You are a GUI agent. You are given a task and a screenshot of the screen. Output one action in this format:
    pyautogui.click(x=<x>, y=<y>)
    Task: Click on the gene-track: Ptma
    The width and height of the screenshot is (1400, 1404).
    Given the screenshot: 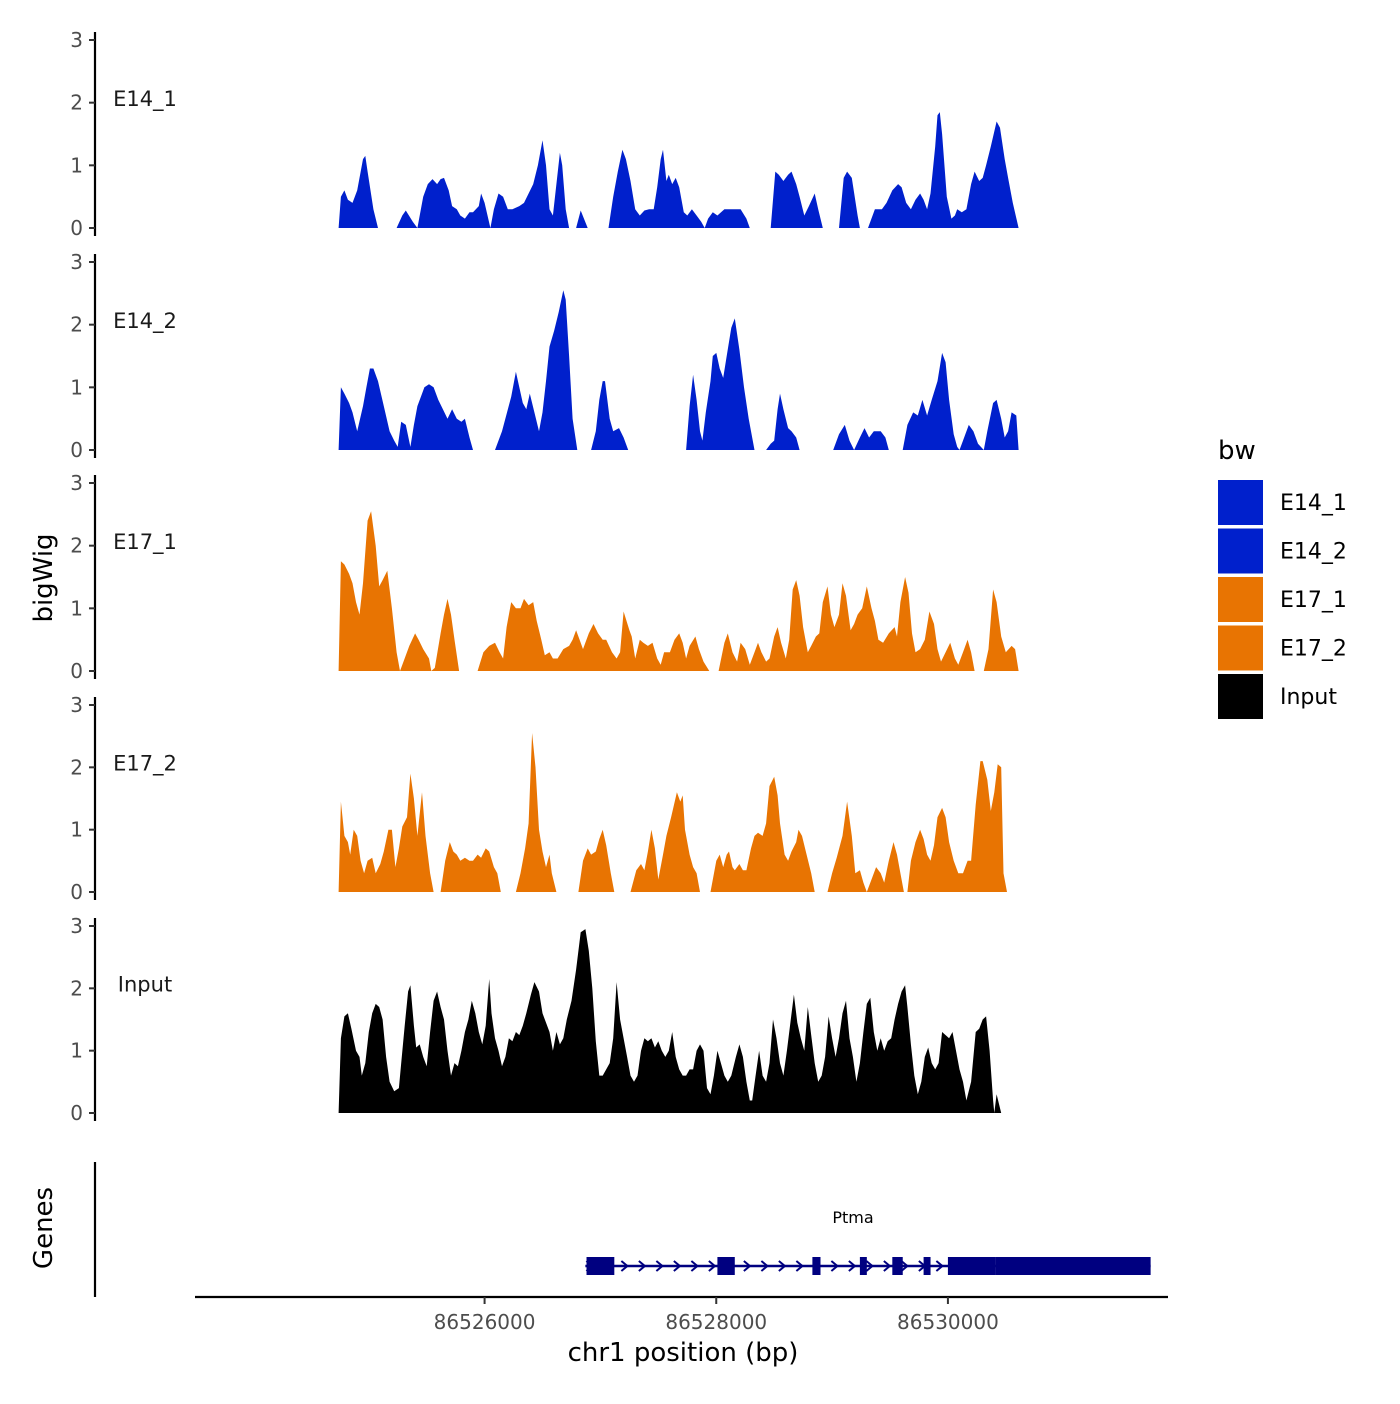 What is the action you would take?
    pyautogui.click(x=622, y=1229)
    